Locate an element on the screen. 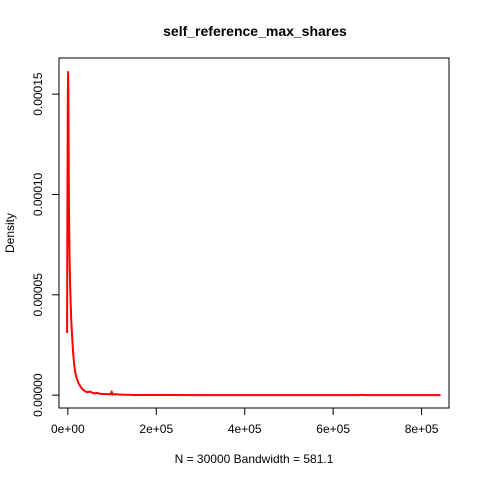  x-axis-label: N = 30000 Bandwidth = 581.1 is located at coordinates (254, 459).